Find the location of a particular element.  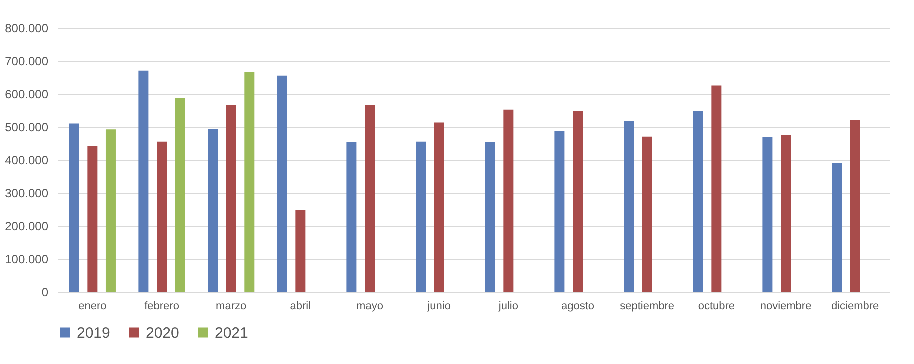

y-tick-label: 200.000 is located at coordinates (27, 227).